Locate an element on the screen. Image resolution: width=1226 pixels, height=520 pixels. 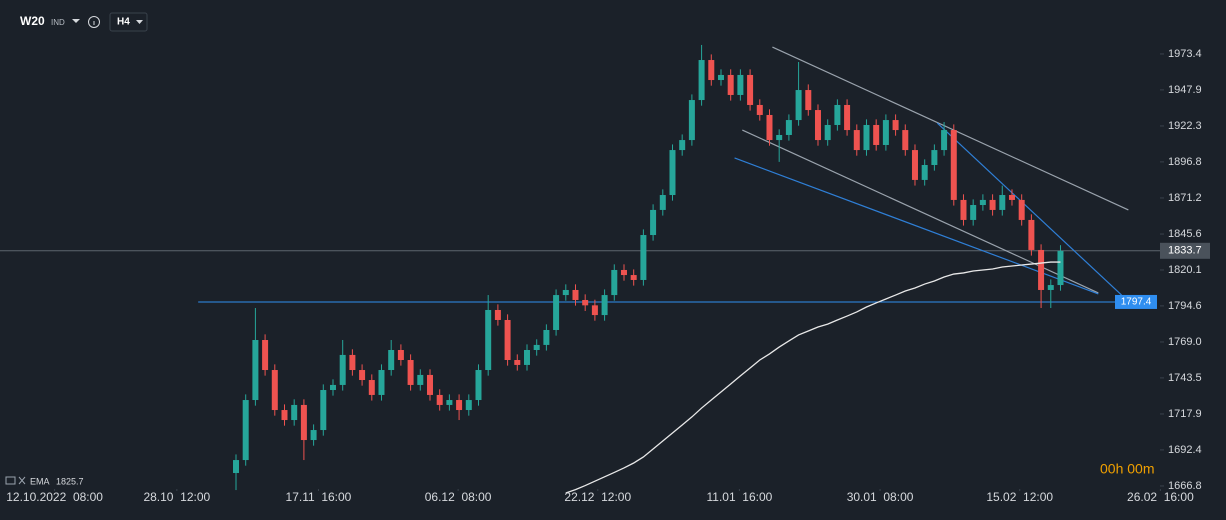
y-tick-label: 1794.6 is located at coordinates (1185, 306).